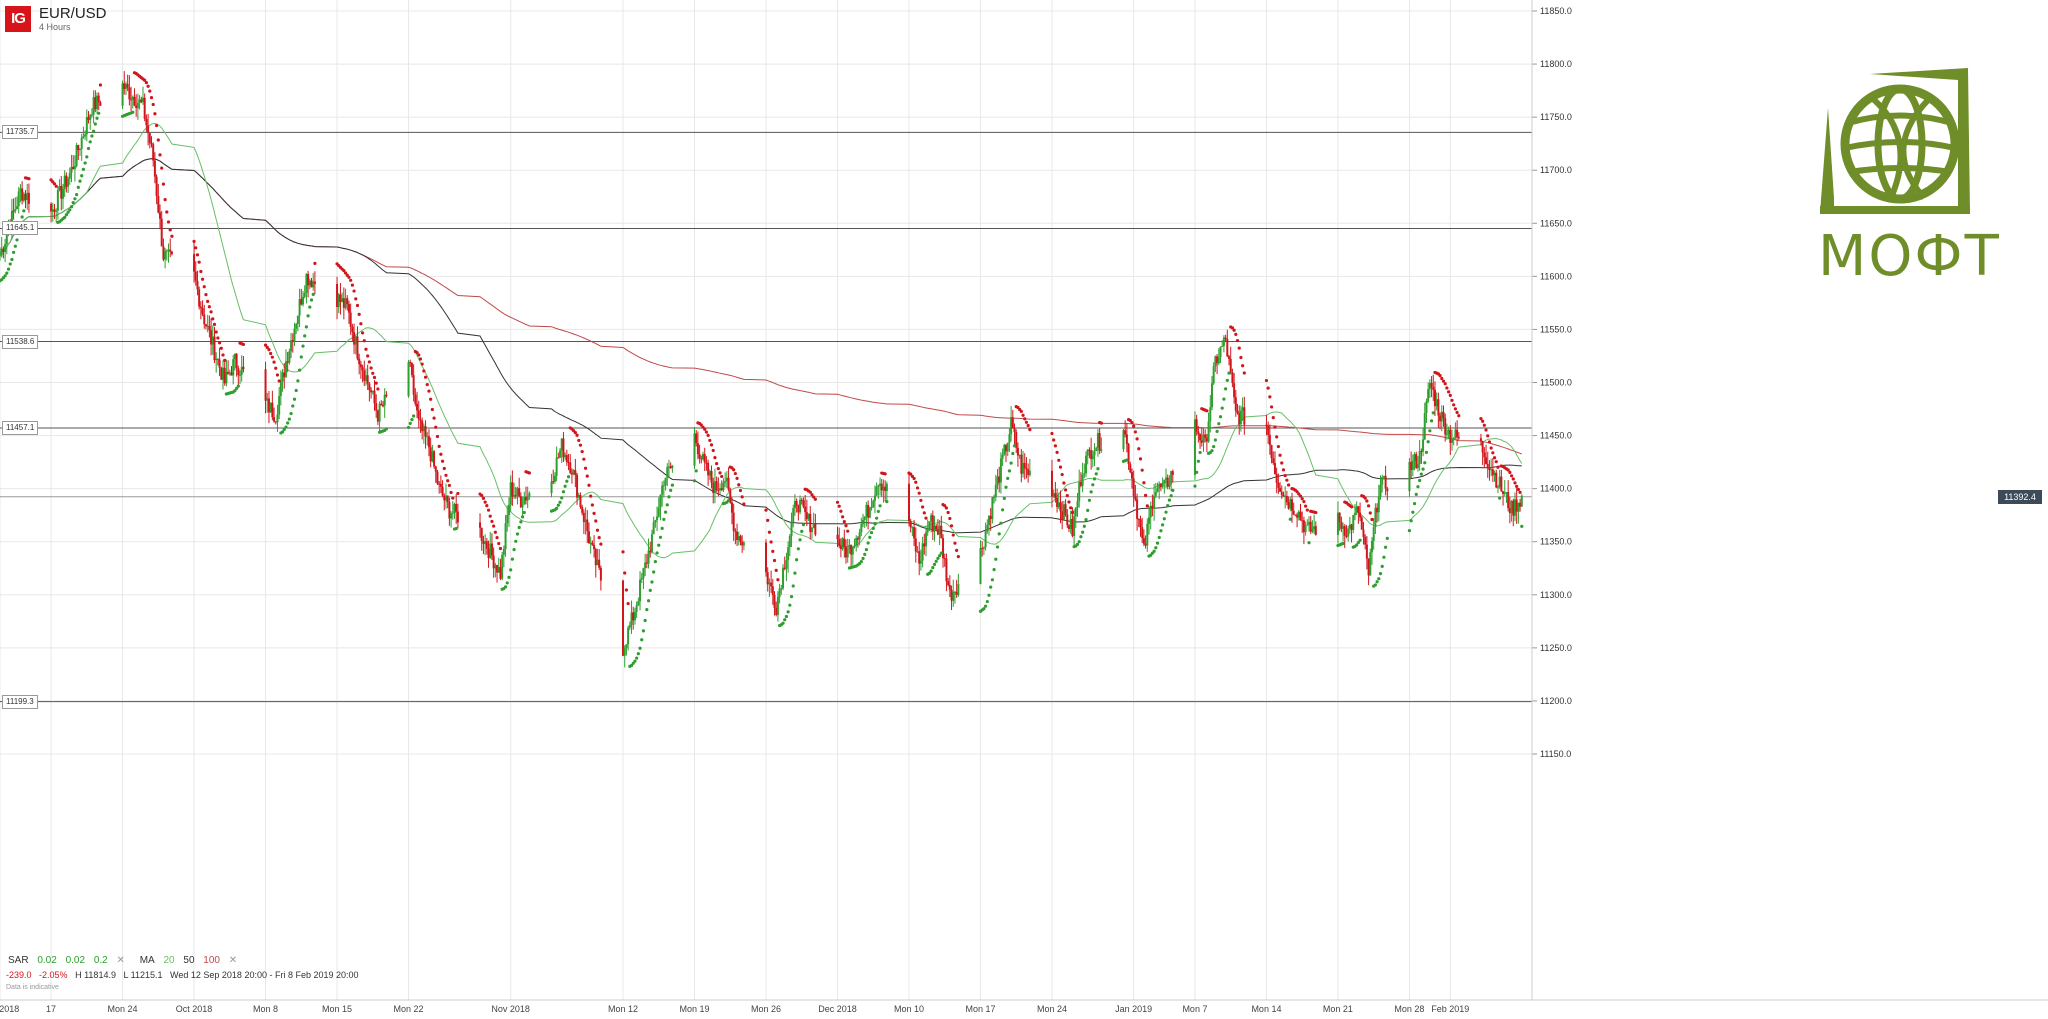 This screenshot has width=2048, height=1019. I want to click on x-tick-label: Nov 2018, so click(510, 1009).